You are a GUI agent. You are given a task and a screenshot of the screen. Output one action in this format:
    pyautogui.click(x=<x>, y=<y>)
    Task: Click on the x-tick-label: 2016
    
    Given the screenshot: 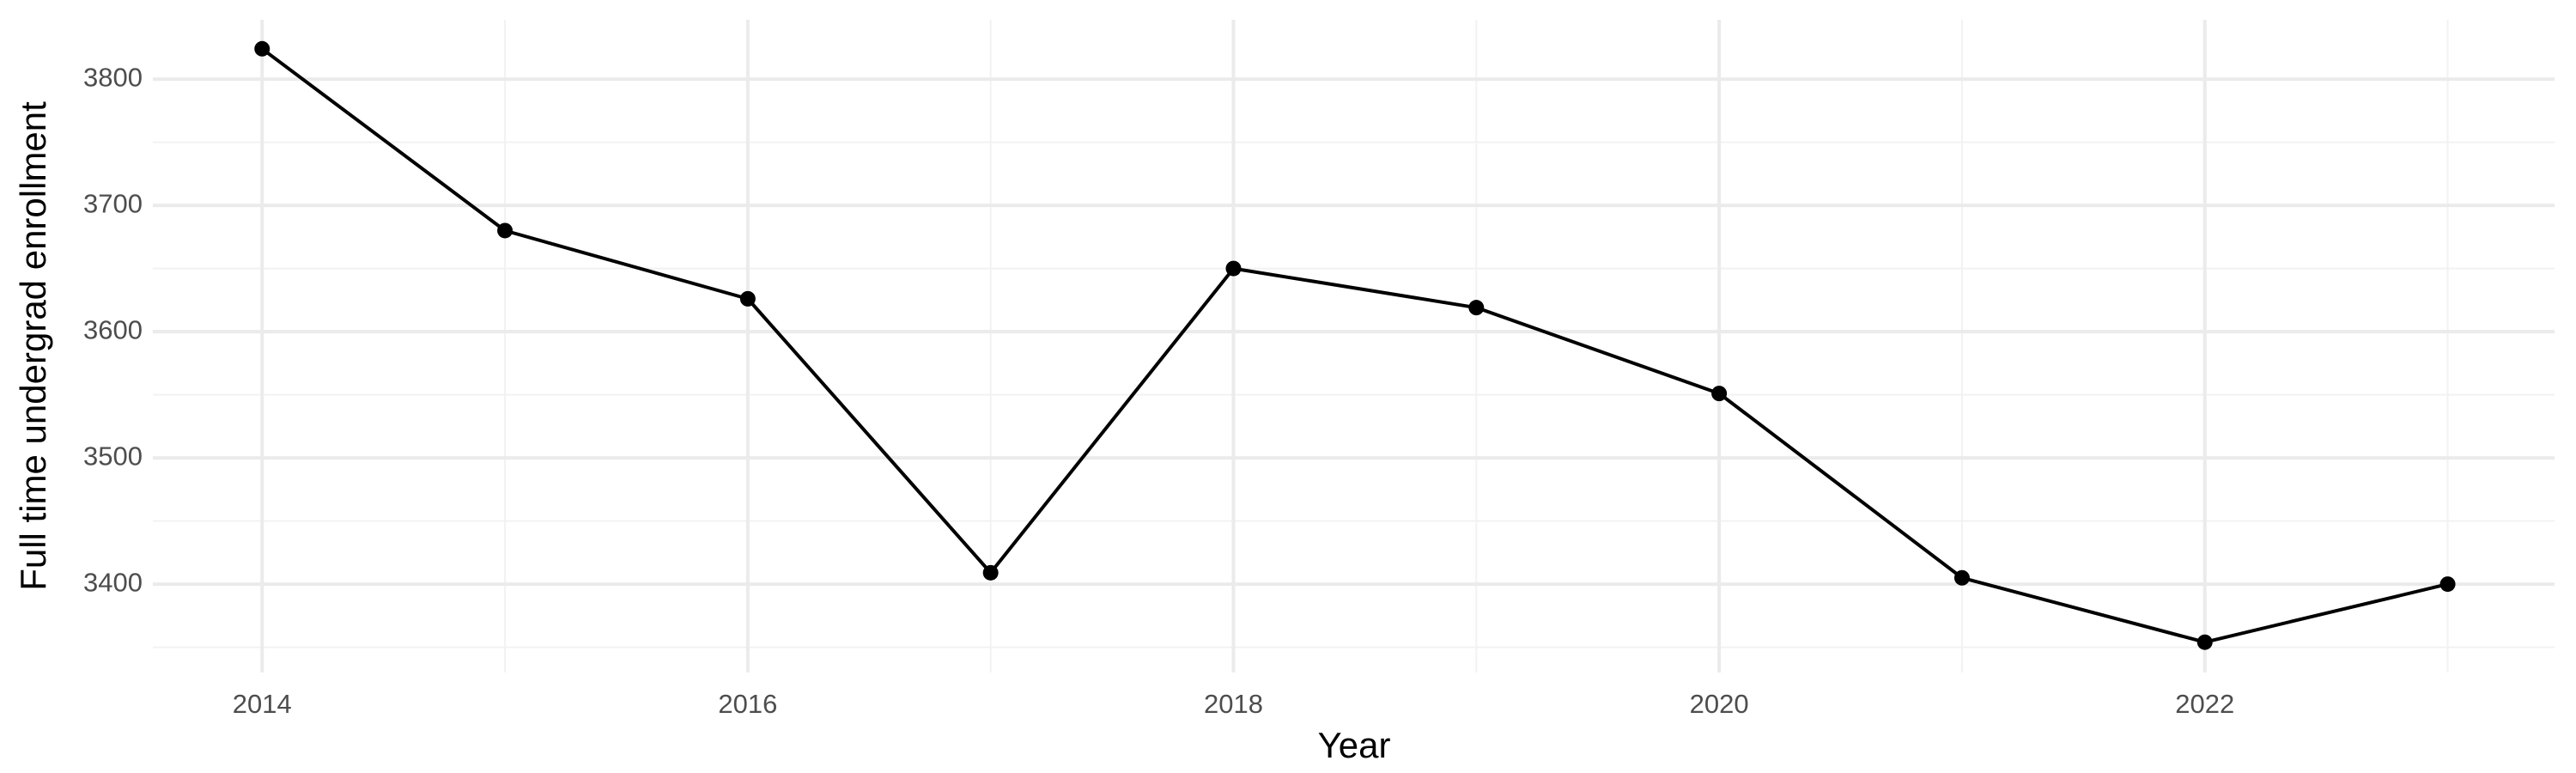 What is the action you would take?
    pyautogui.click(x=748, y=704)
    